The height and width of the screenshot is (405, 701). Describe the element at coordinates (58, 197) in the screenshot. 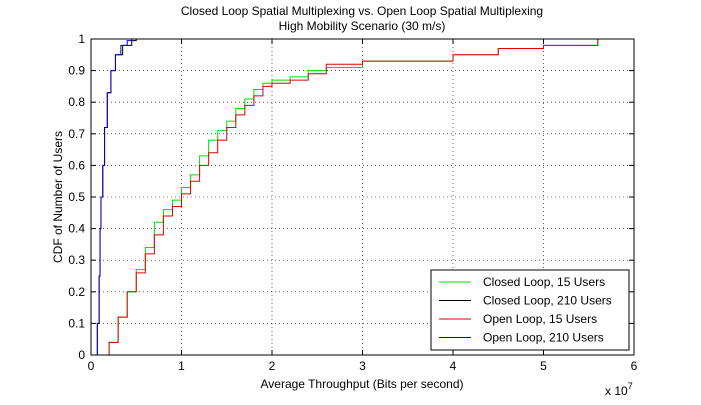

I see `y-axis-label: CDF of Number of Users` at that location.